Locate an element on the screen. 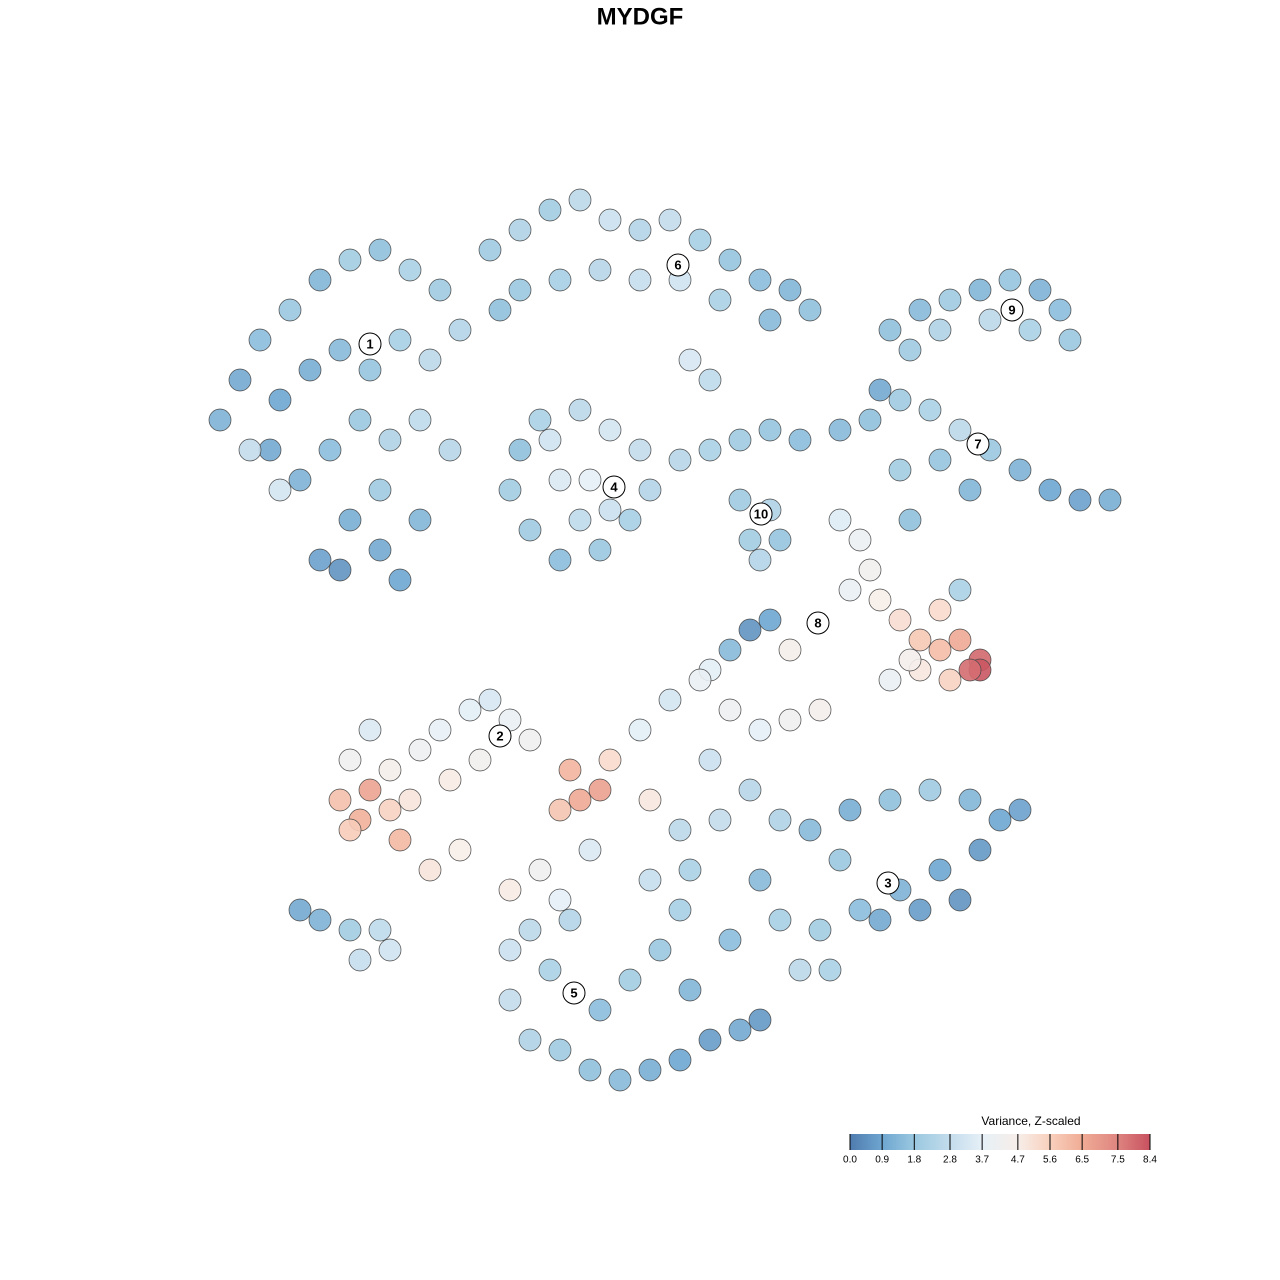 The height and width of the screenshot is (1280, 1280). colorbar-tick-label: 5.6 is located at coordinates (1050, 1160).